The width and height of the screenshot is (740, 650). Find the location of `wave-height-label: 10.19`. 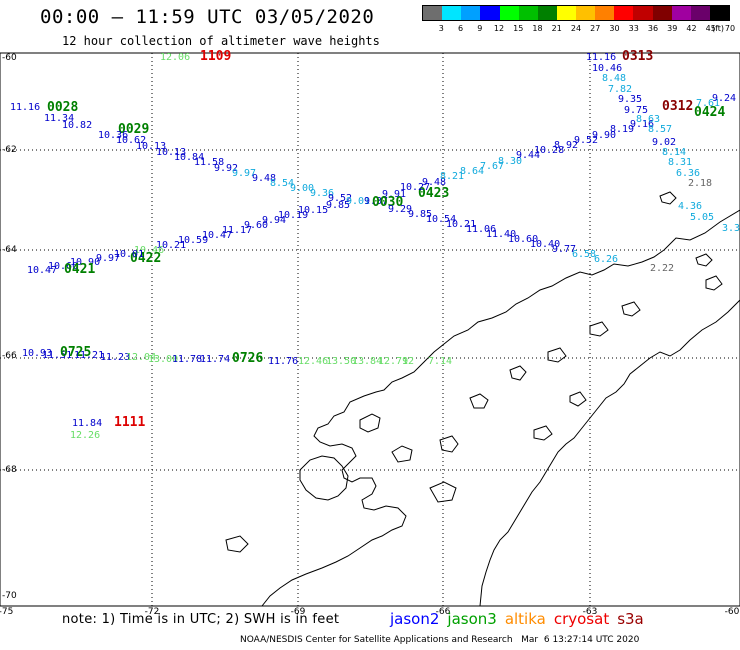

wave-height-label: 10.19 is located at coordinates (293, 215).